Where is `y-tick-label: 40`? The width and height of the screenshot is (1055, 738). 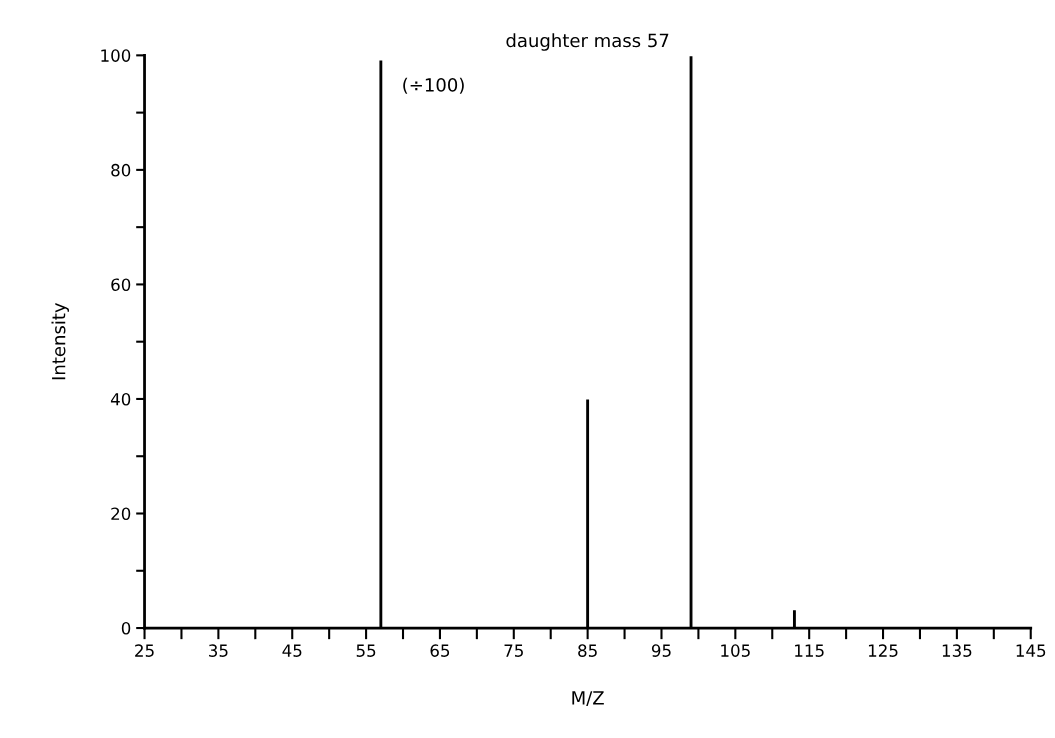
y-tick-label: 40 is located at coordinates (120, 399).